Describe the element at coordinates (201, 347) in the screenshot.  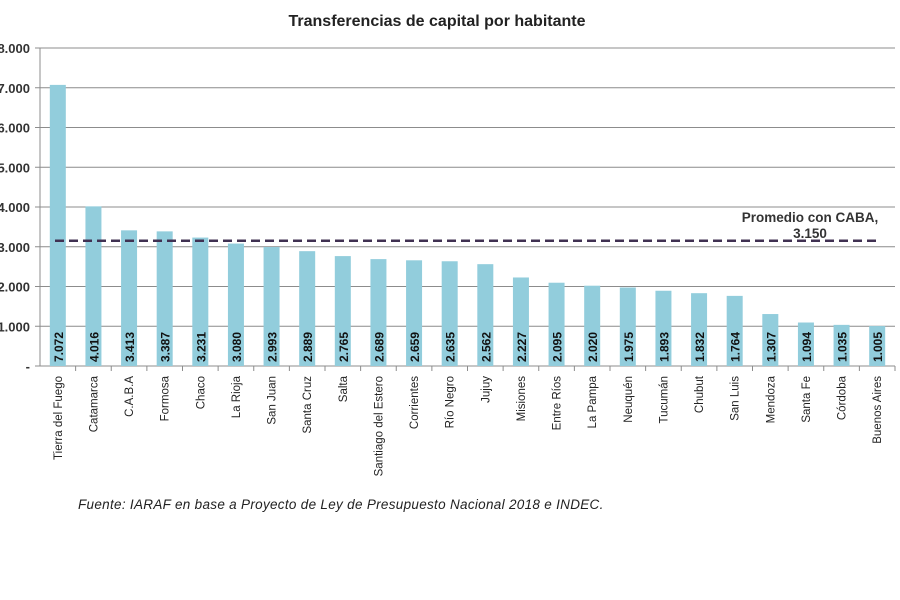
I see `data-label: 3.231` at that location.